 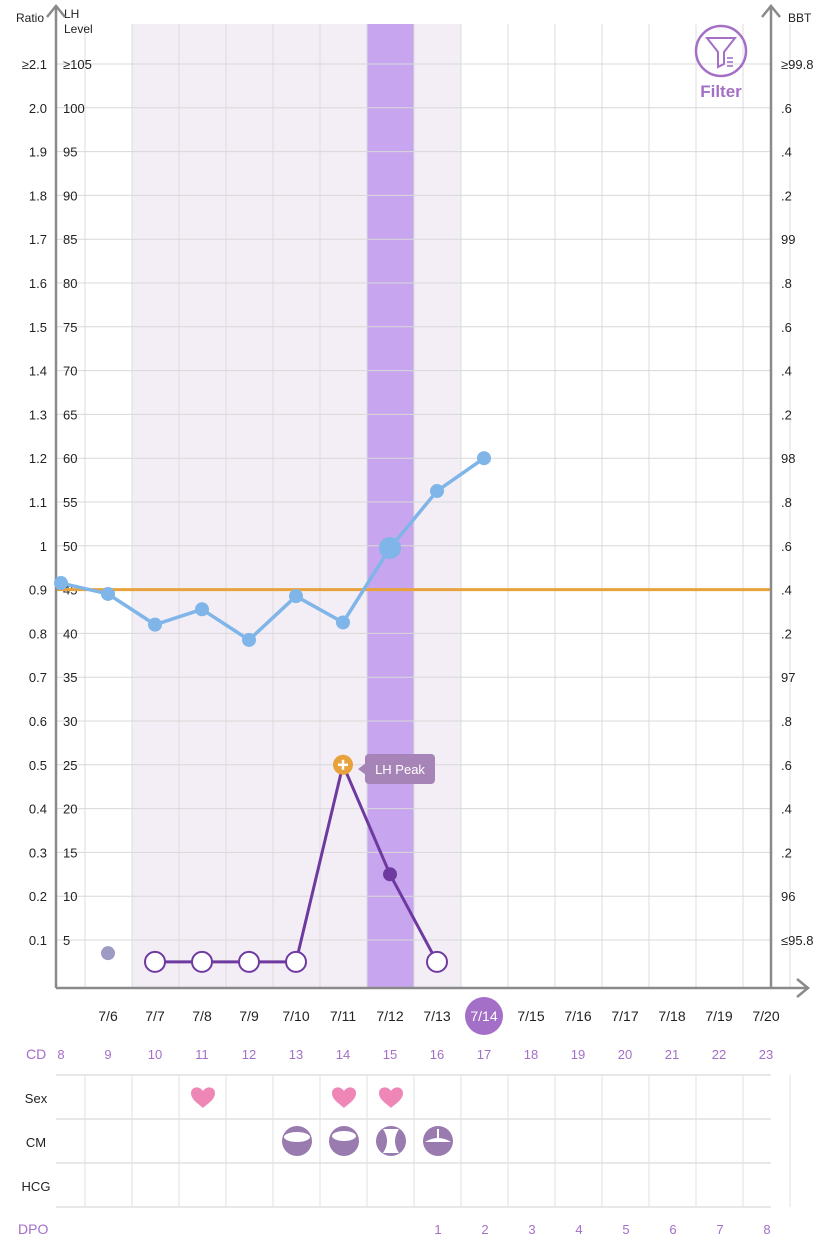 I want to click on ratio-tick-label: 1.7, so click(x=38, y=239).